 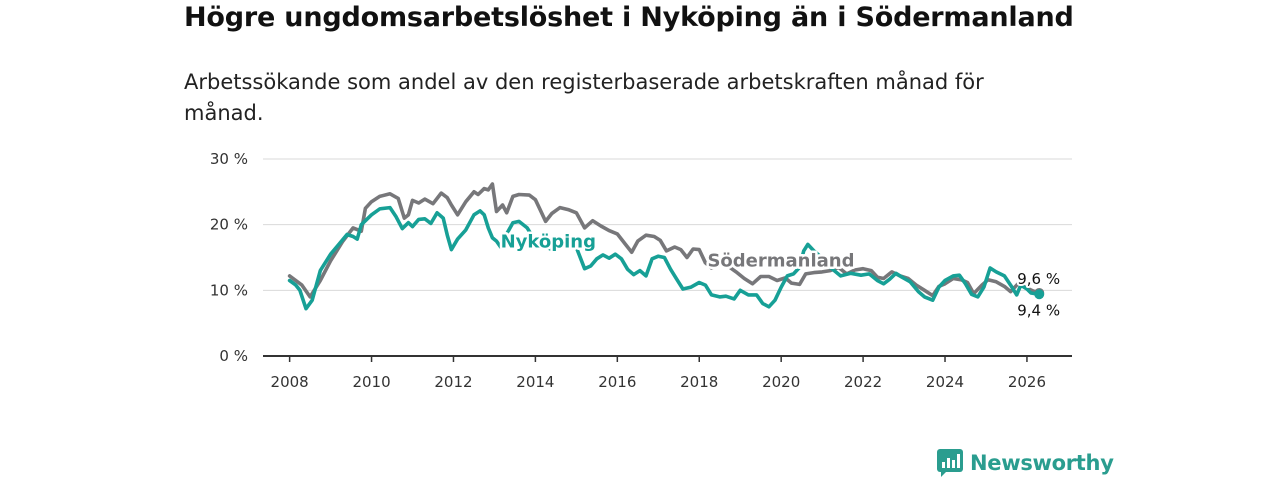 I want to click on x-tick-label: 2026, so click(x=1027, y=382).